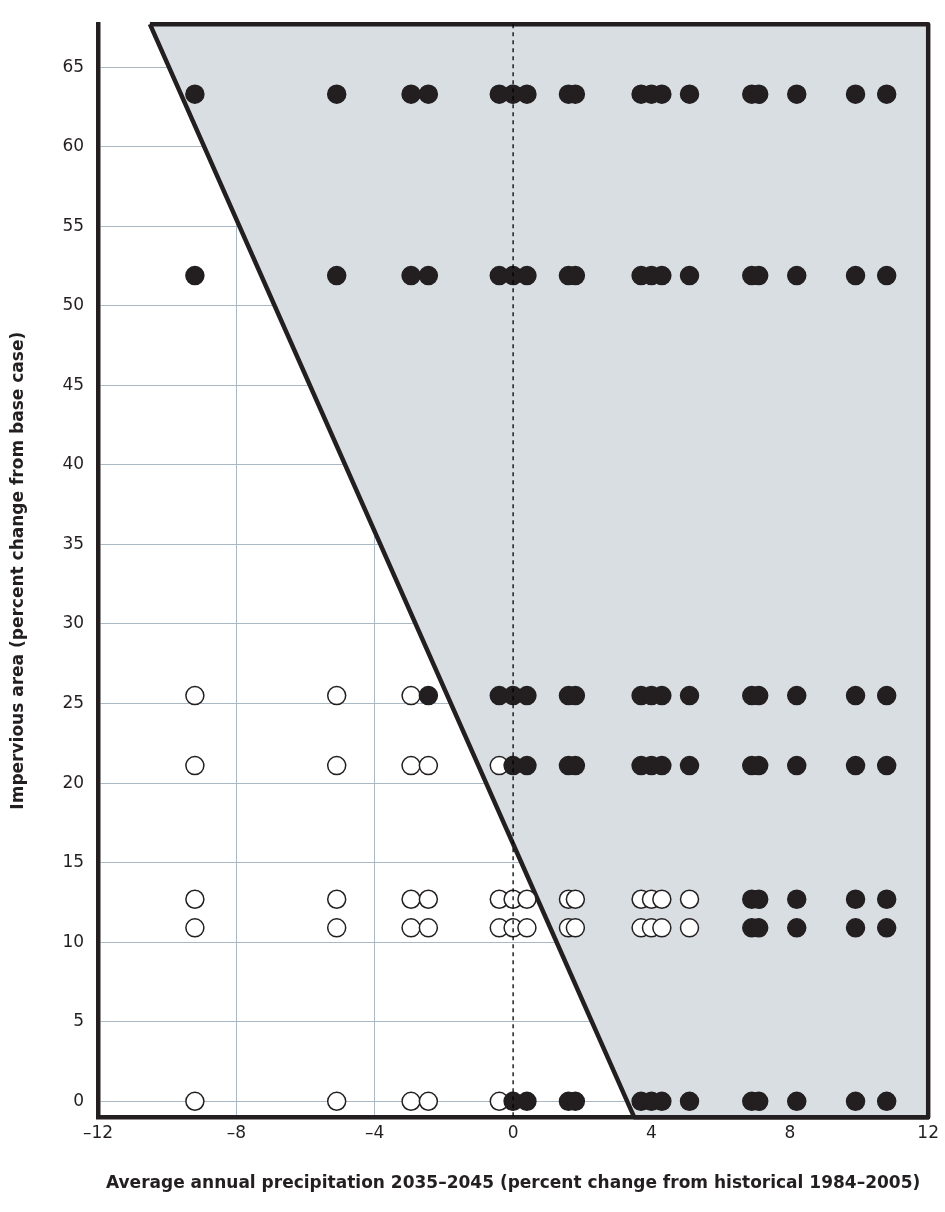 The height and width of the screenshot is (1212, 945). What do you see at coordinates (73, 701) in the screenshot?
I see `y-tick-label: 25` at bounding box center [73, 701].